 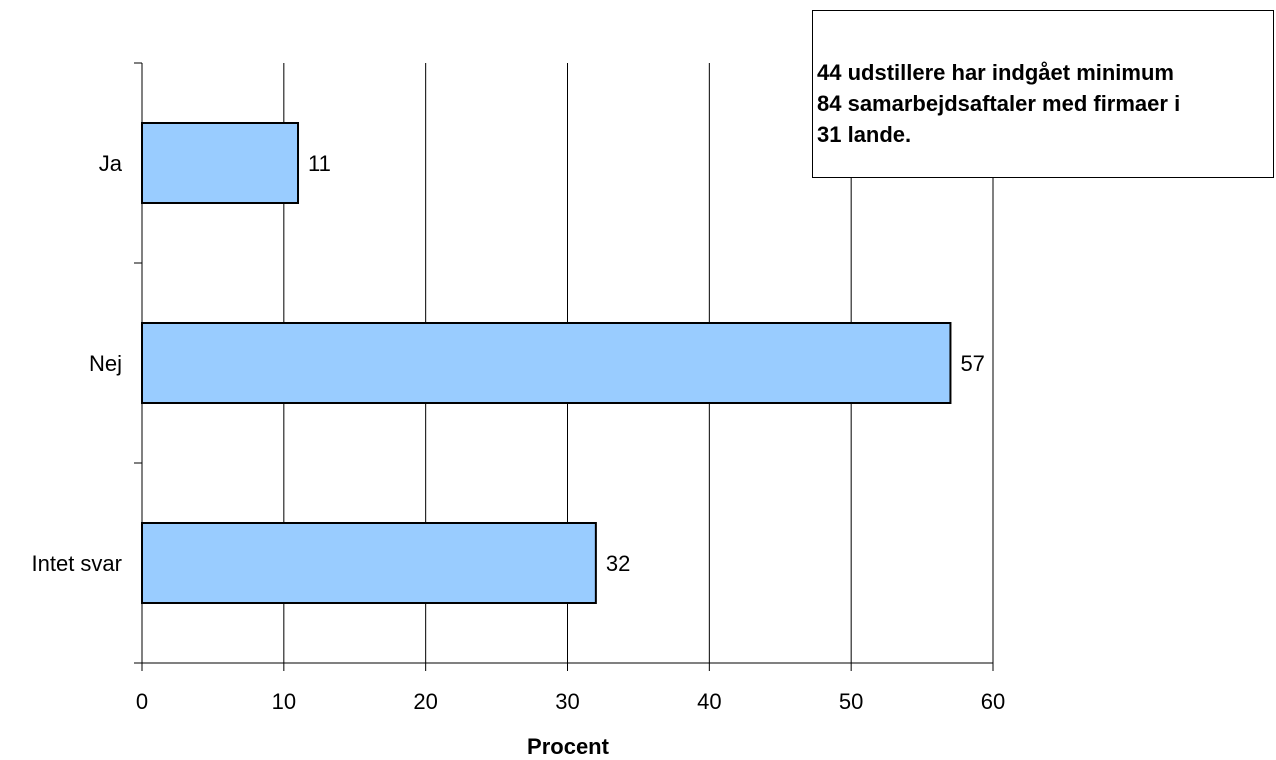 I want to click on annotation-line: 84 samarbejdsaftaler med firmaer i, so click(x=999, y=103).